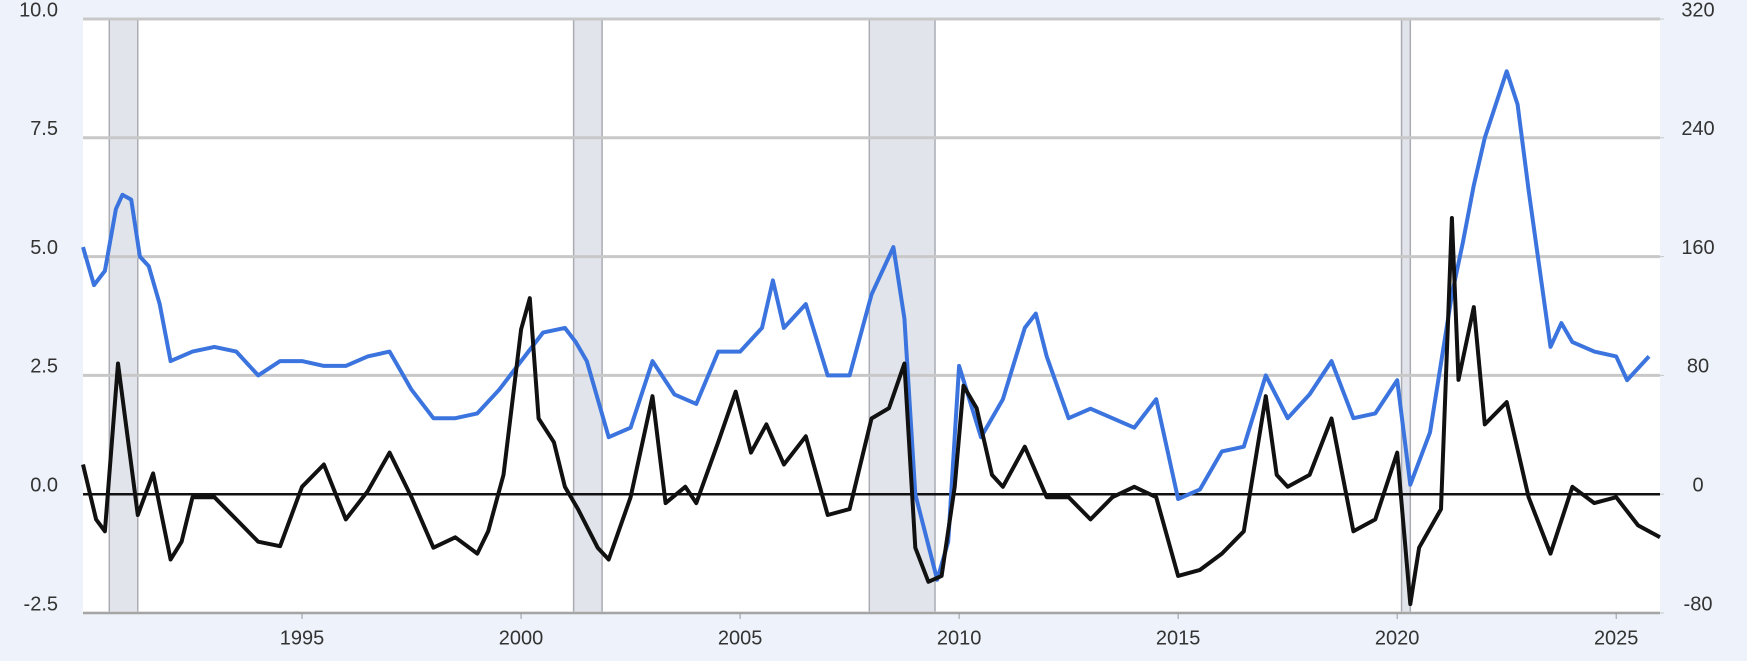 This screenshot has width=1747, height=661. Describe the element at coordinates (1616, 638) in the screenshot. I see `x-tick-label: 2025` at that location.